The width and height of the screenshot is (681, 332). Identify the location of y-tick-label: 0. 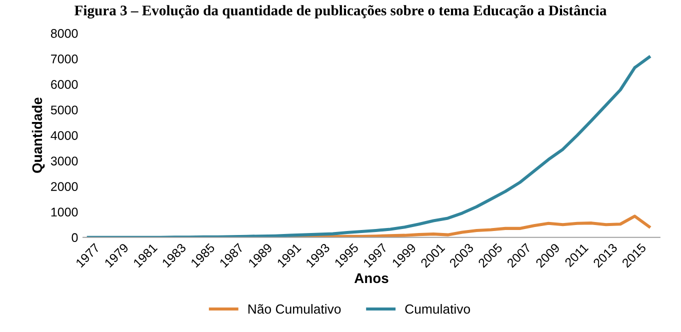
(75, 237).